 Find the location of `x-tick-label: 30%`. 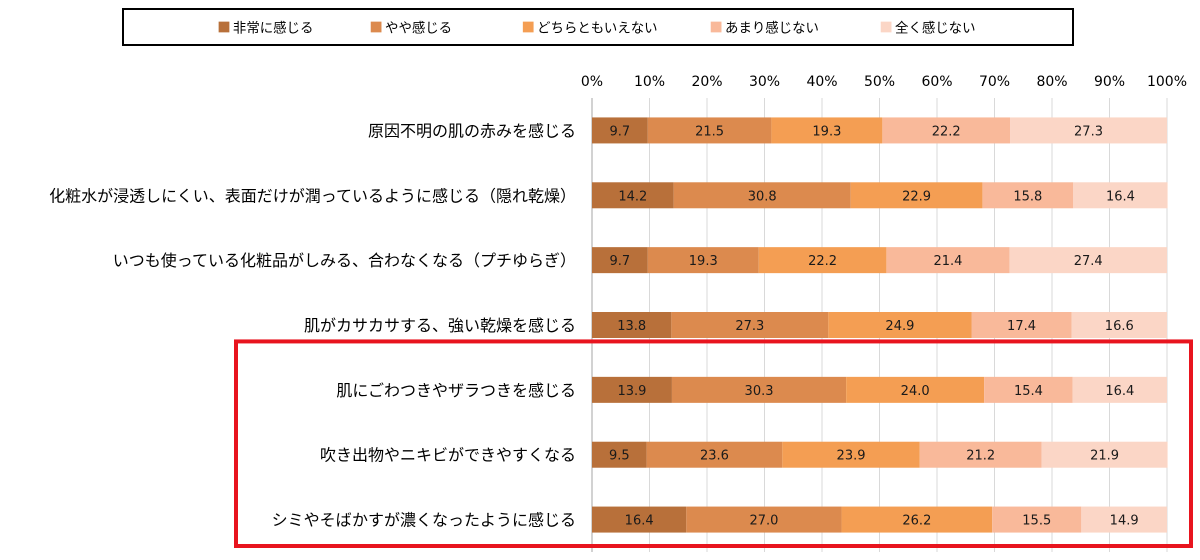

x-tick-label: 30% is located at coordinates (764, 82).